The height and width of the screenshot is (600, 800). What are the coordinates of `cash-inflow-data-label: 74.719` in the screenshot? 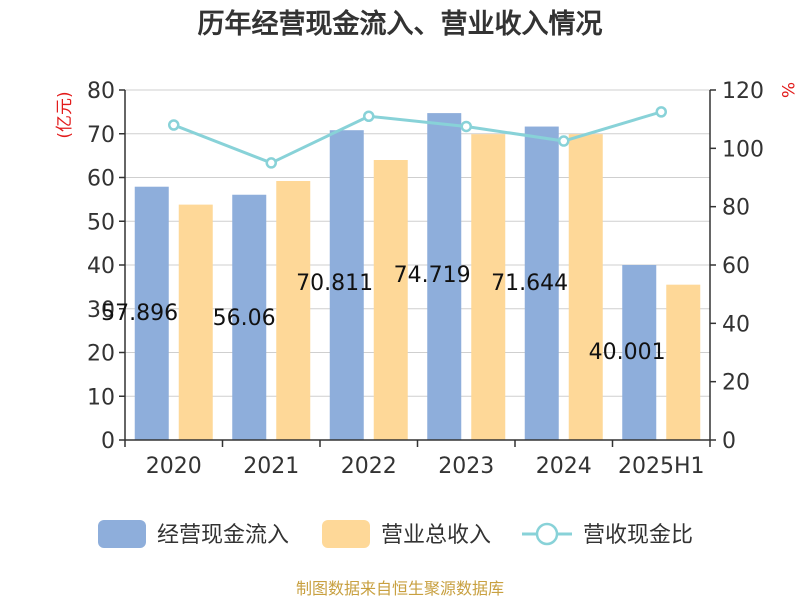 It's located at (432, 275).